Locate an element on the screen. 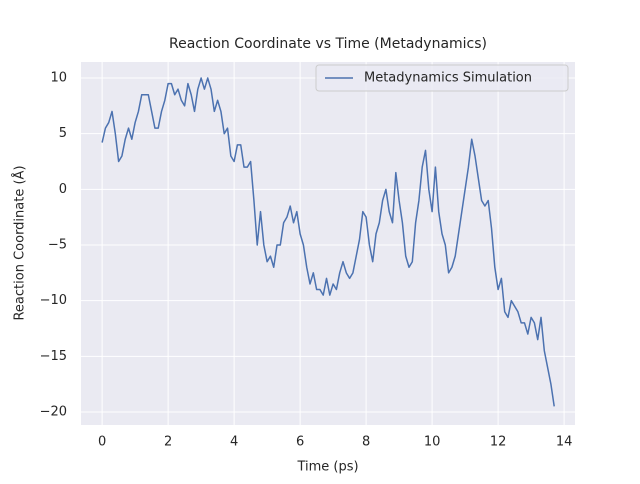  x-tick-label: 4 is located at coordinates (234, 442).